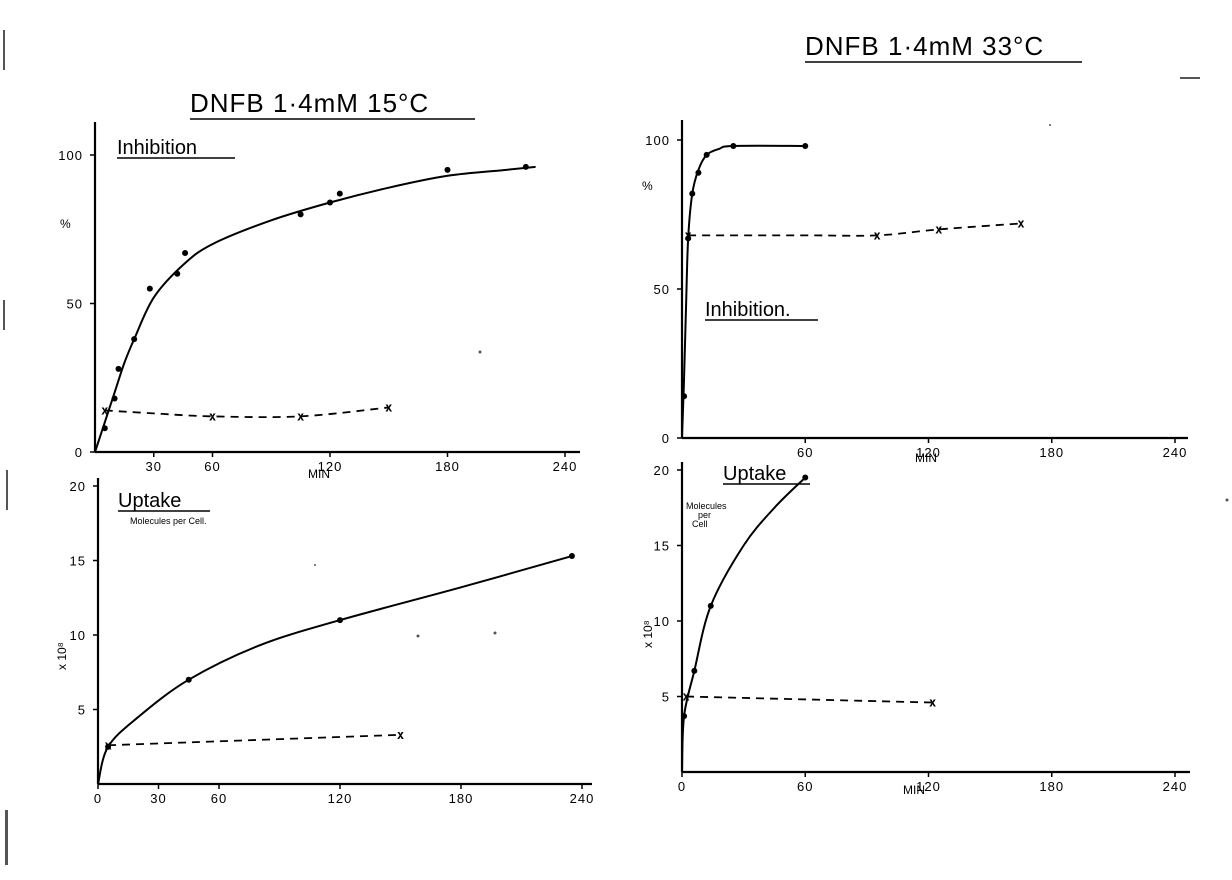 This screenshot has height=880, width=1232. What do you see at coordinates (309, 103) in the screenshot?
I see `panel-title-15c: DNFB 1·4mM 15°C` at bounding box center [309, 103].